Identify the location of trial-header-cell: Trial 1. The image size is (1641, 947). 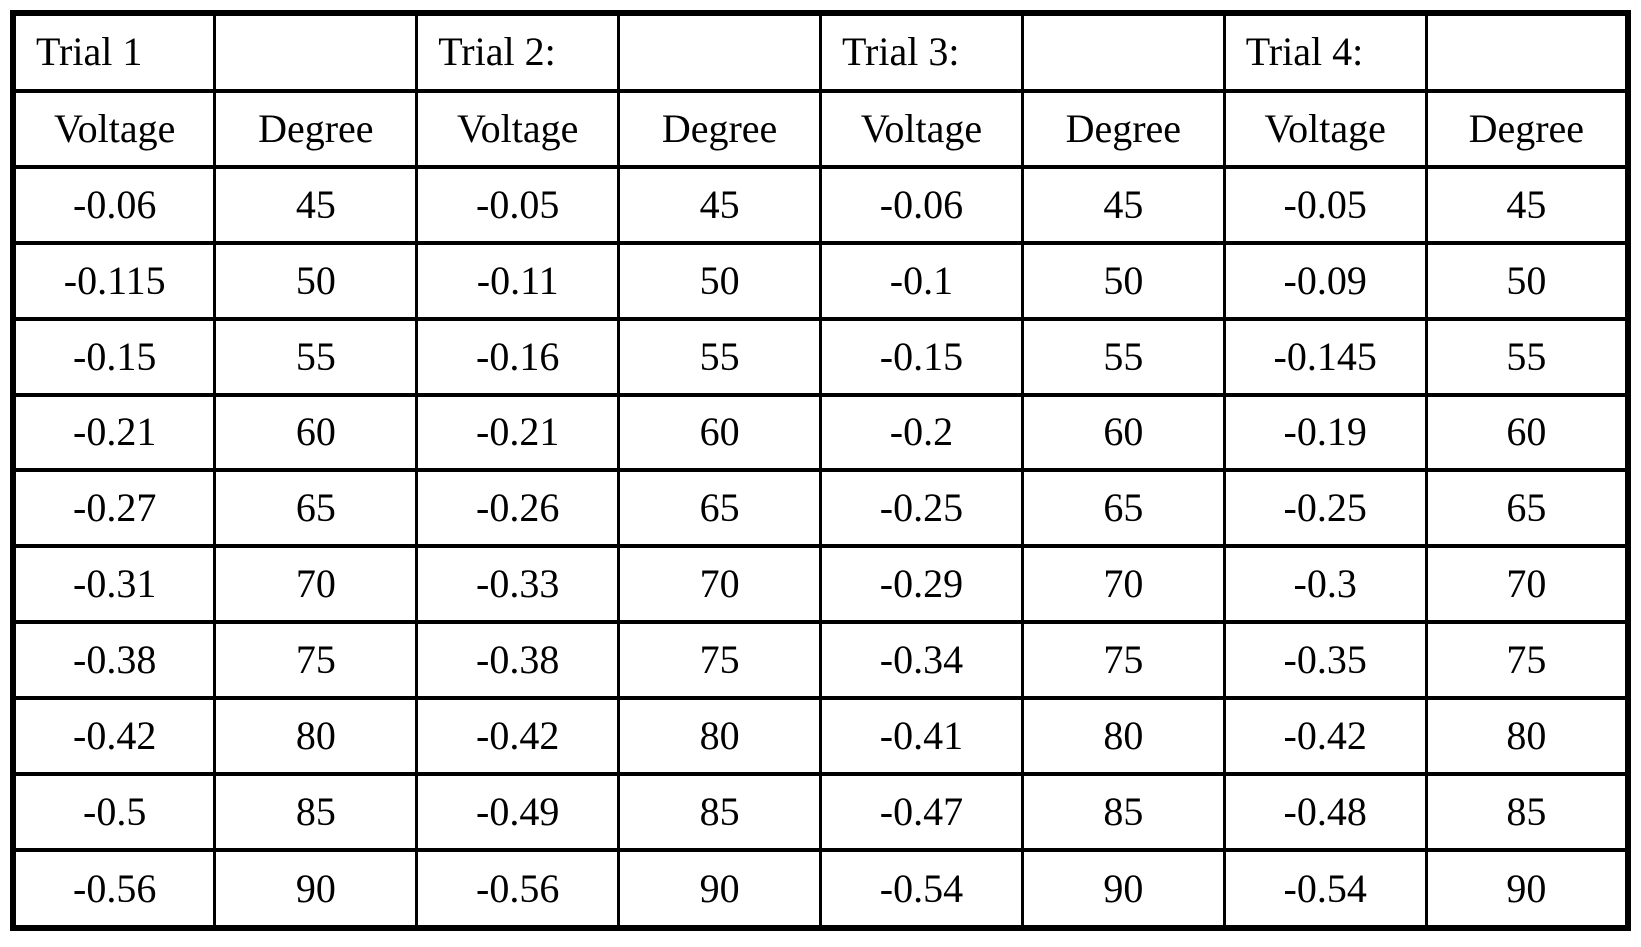
(114, 52).